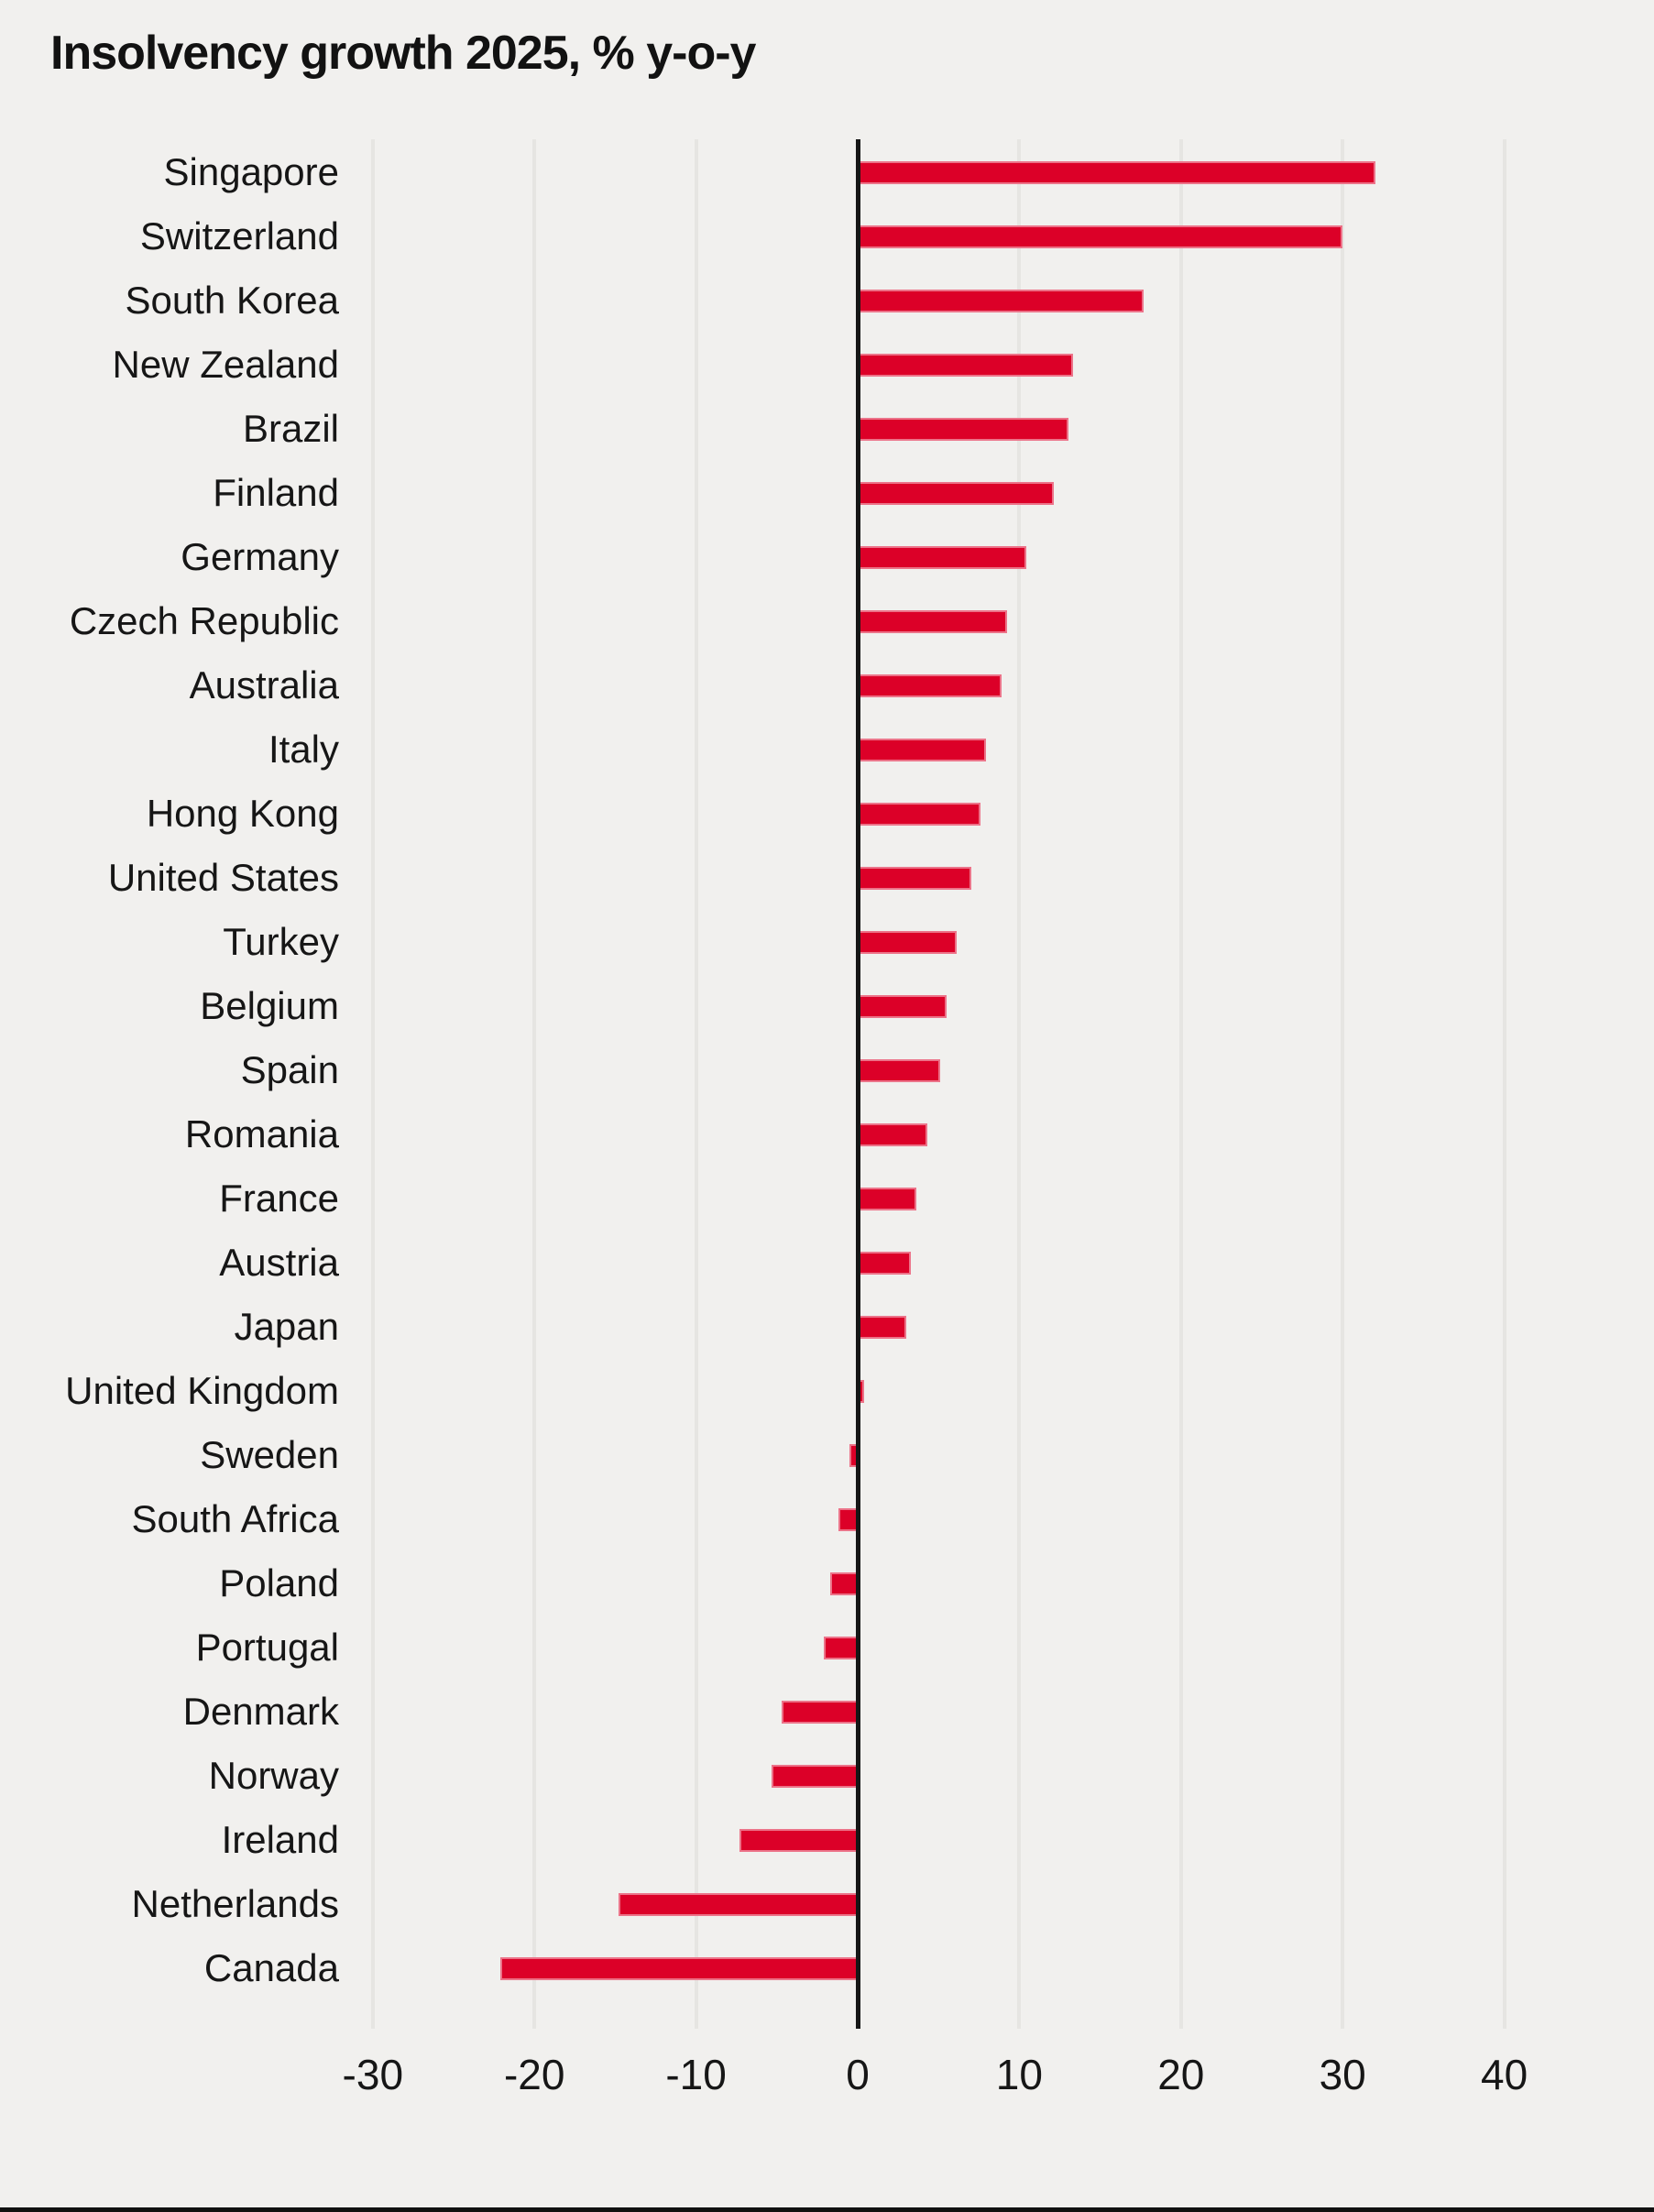  Describe the element at coordinates (269, 1454) in the screenshot. I see `category-label: Sweden` at that location.